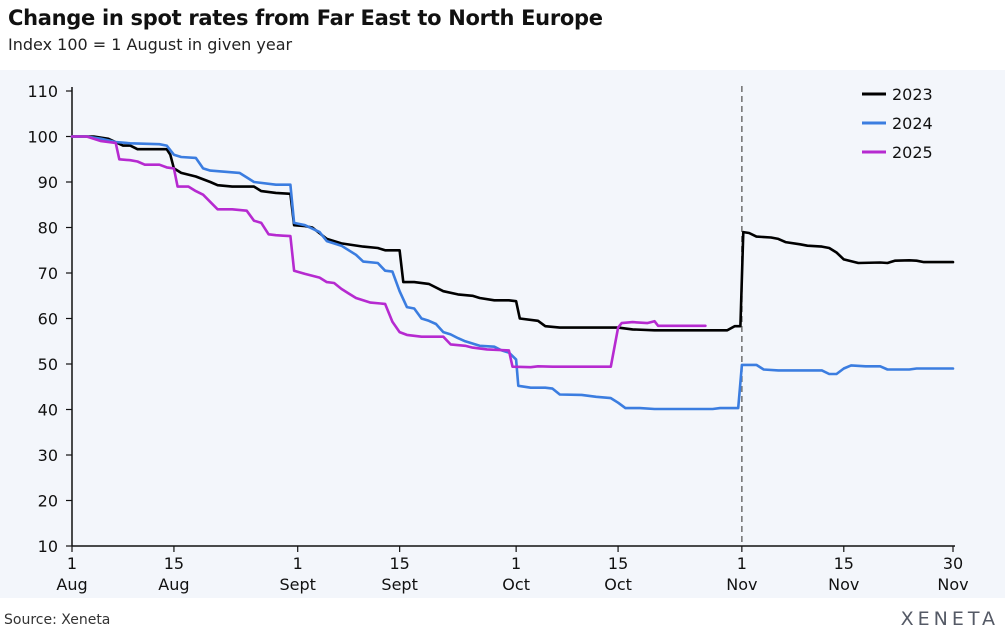 Image resolution: width=1005 pixels, height=635 pixels. I want to click on y-tick-label: 110, so click(42, 91).